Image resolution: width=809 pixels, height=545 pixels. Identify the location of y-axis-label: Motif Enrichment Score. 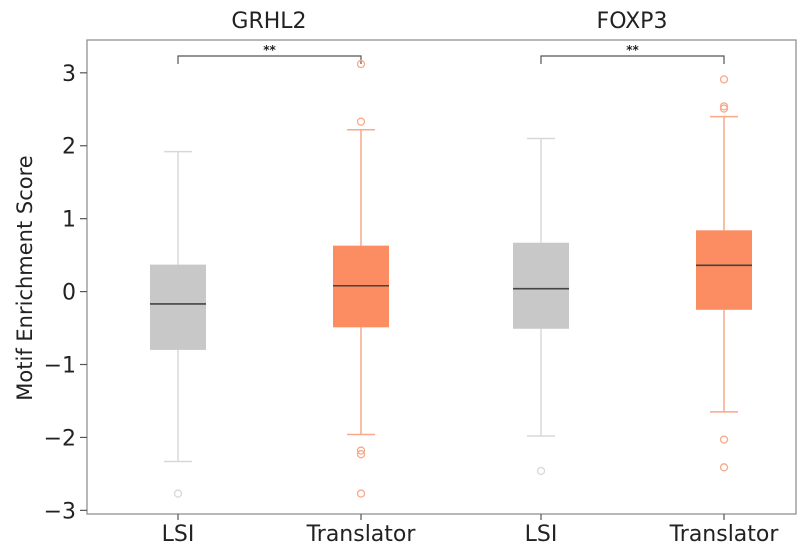
(25, 277).